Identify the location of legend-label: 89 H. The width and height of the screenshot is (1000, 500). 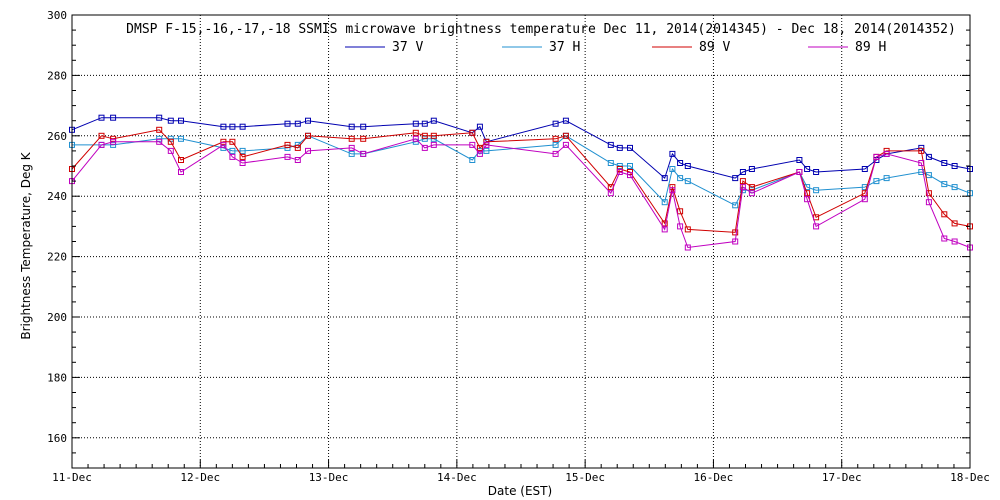
(870, 47).